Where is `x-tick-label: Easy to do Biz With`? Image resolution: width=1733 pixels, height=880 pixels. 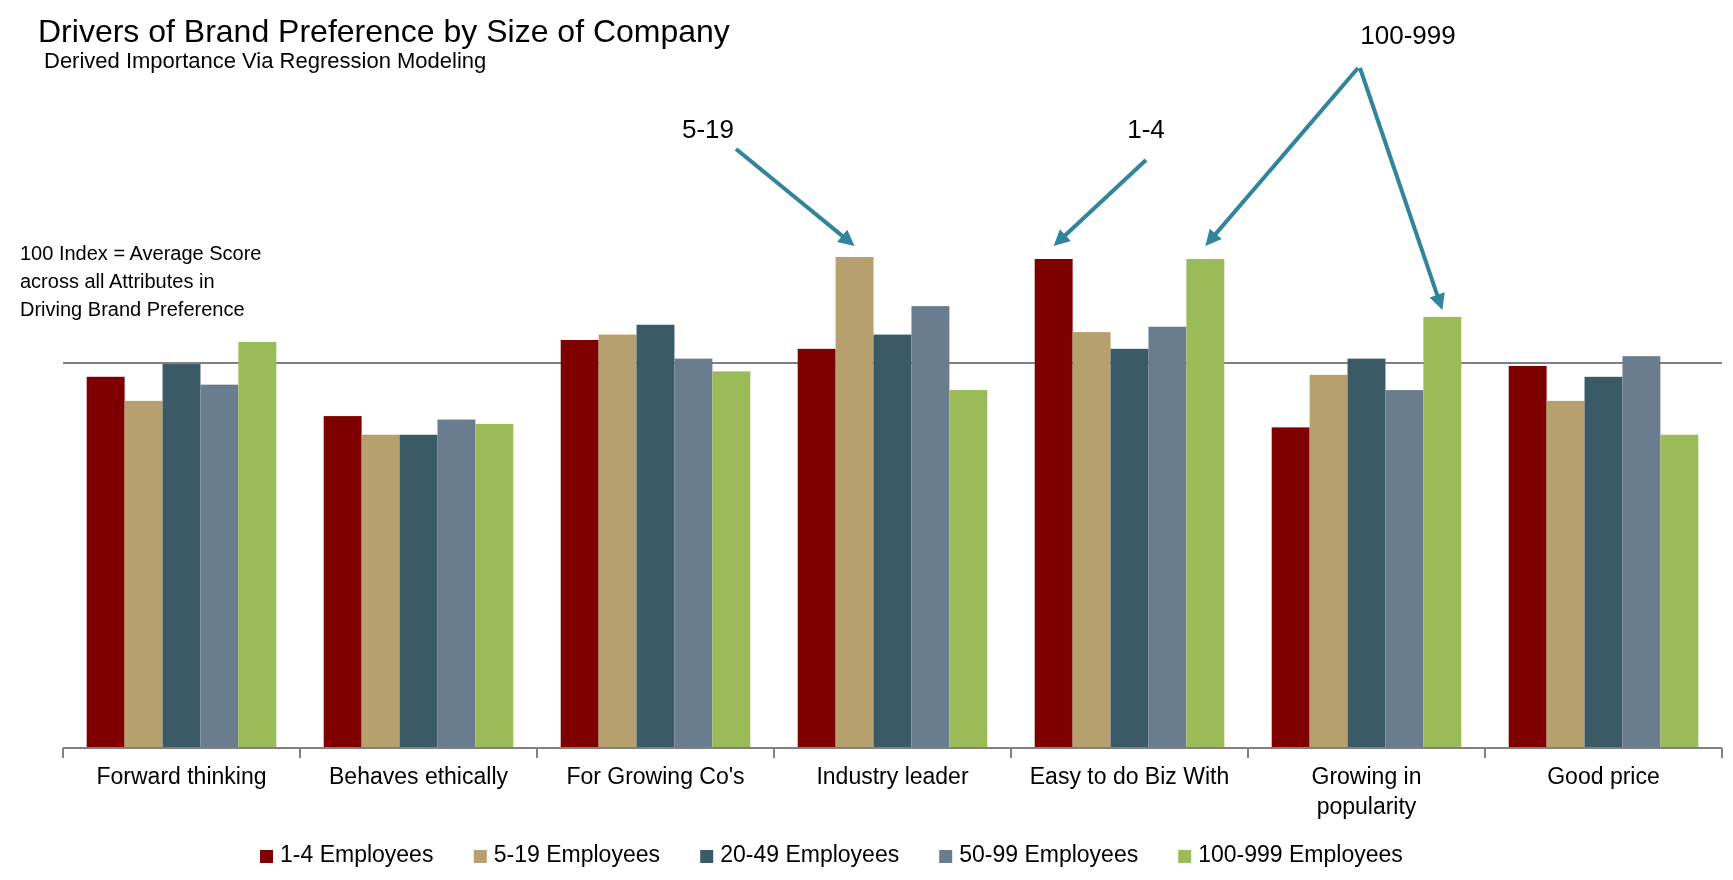 x-tick-label: Easy to do Biz With is located at coordinates (1129, 776).